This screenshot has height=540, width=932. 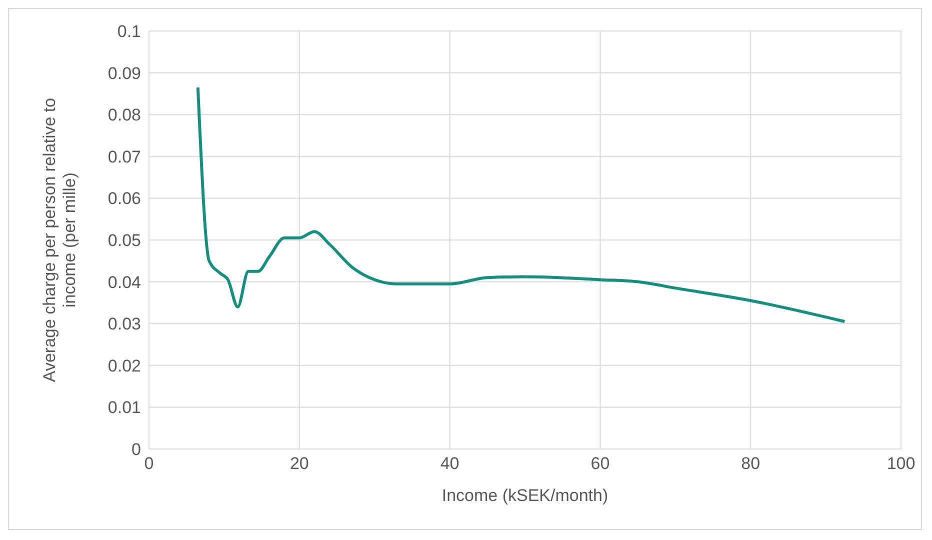 What do you see at coordinates (124, 240) in the screenshot?
I see `y-tick-label: 0.05` at bounding box center [124, 240].